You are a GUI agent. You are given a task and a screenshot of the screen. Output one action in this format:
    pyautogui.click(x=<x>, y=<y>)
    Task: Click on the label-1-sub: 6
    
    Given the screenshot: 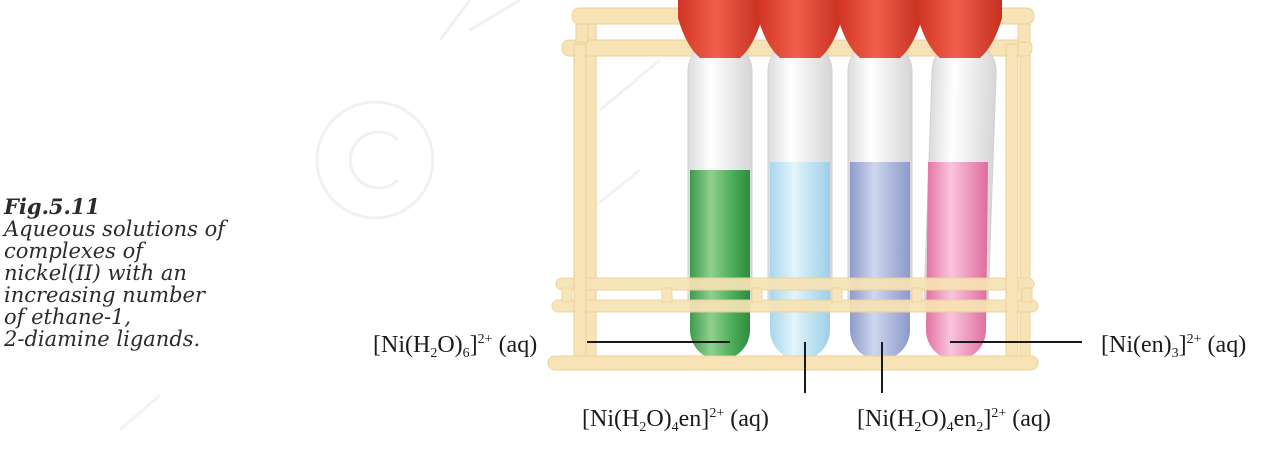 What is the action you would take?
    pyautogui.click(x=466, y=353)
    